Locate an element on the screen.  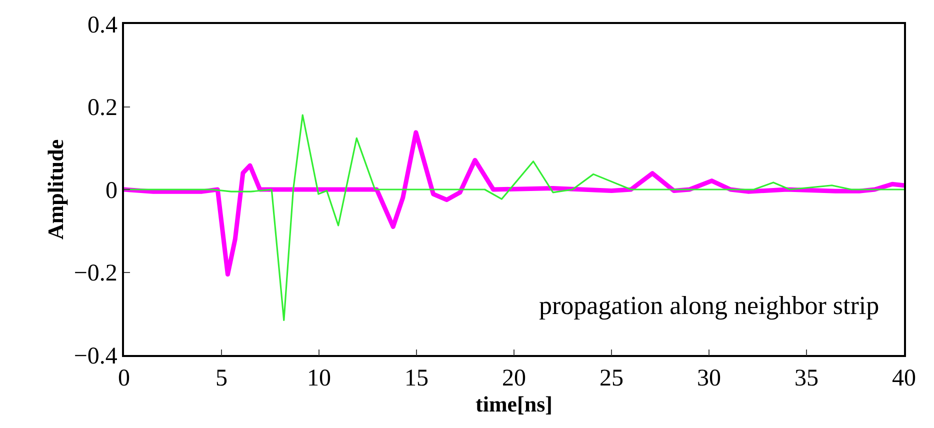
x-tick-label: 35 is located at coordinates (806, 379).